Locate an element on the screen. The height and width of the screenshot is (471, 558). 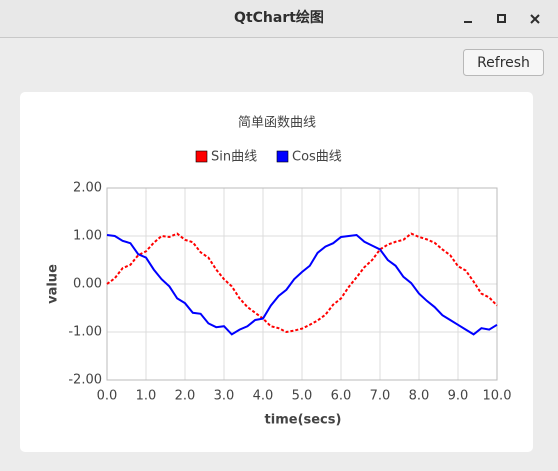
legend-label: Cos曲线 is located at coordinates (317, 157).